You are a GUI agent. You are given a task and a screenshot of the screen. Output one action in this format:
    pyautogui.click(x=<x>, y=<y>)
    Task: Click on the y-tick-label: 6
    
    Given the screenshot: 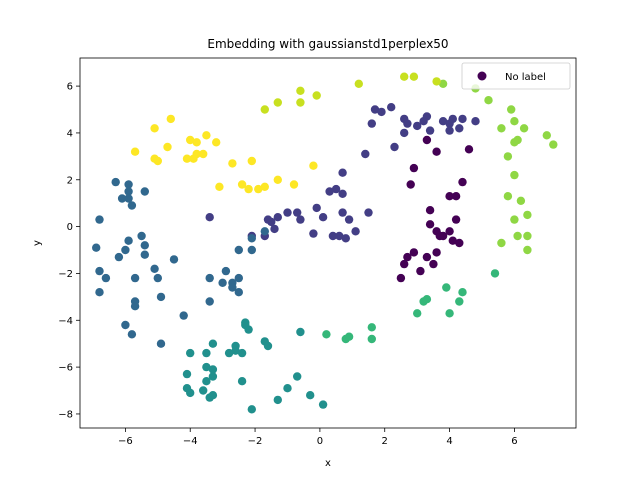 What is the action you would take?
    pyautogui.click(x=70, y=87)
    